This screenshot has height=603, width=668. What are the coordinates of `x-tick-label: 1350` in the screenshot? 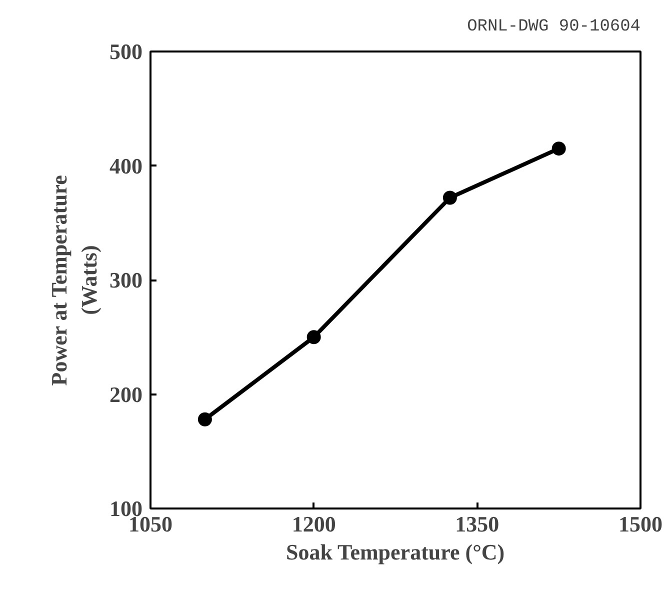 It's located at (477, 524).